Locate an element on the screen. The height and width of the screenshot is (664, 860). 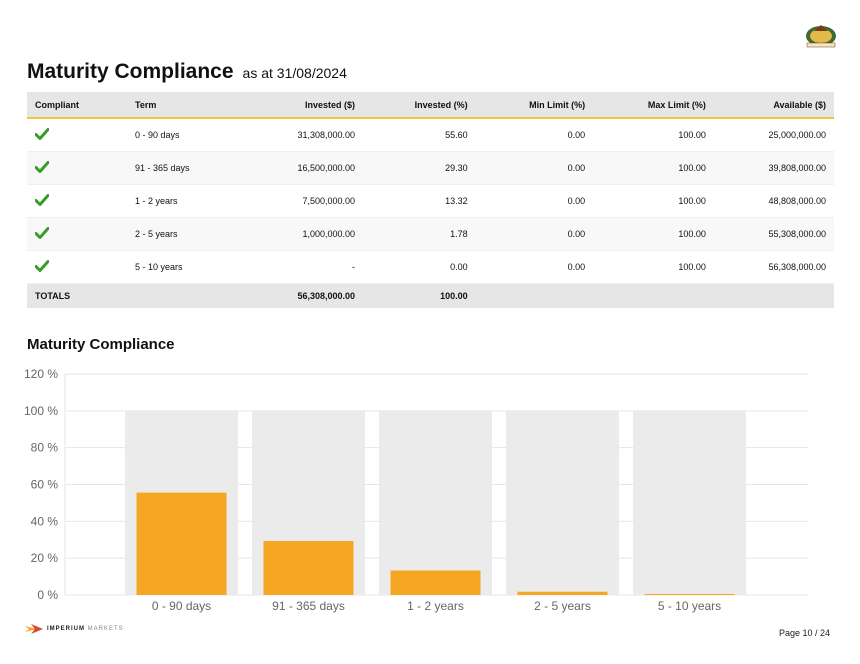
totals-term-empty is located at coordinates (185, 295).